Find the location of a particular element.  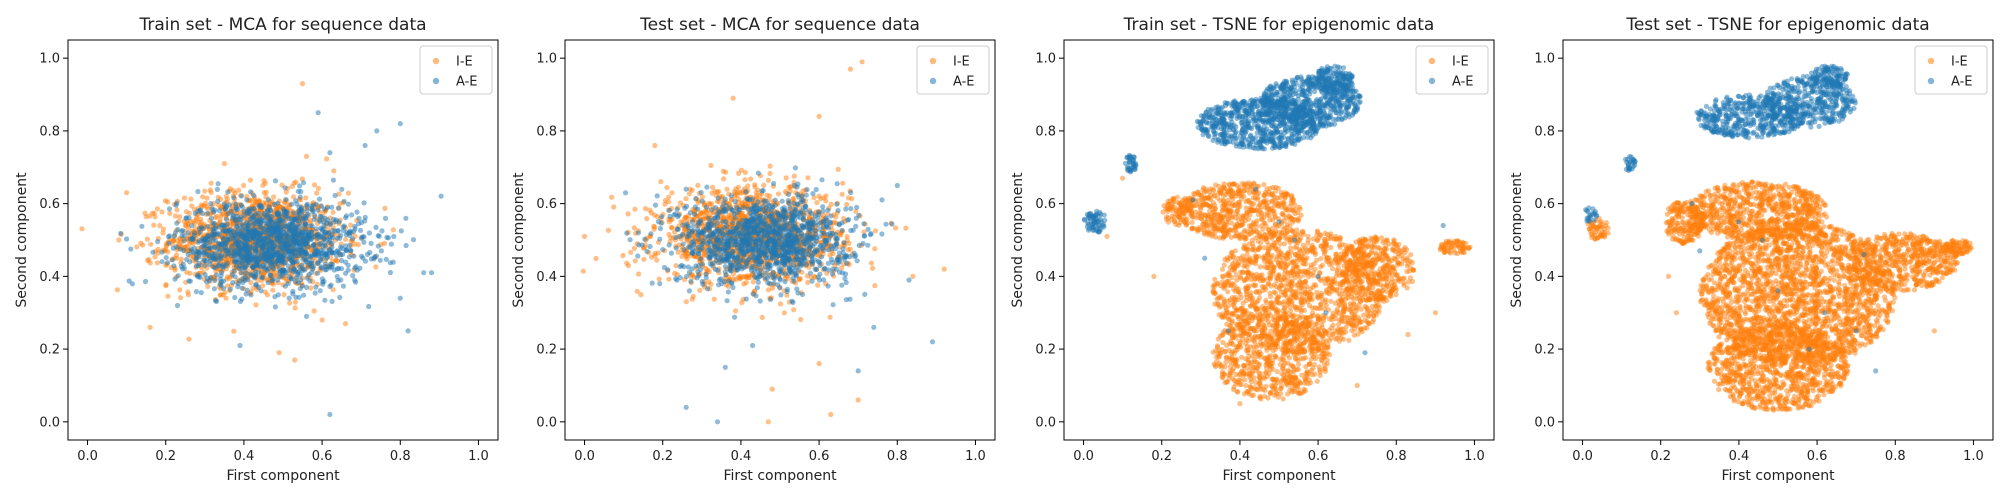

x-tick-label: 0.2 is located at coordinates (165, 456).